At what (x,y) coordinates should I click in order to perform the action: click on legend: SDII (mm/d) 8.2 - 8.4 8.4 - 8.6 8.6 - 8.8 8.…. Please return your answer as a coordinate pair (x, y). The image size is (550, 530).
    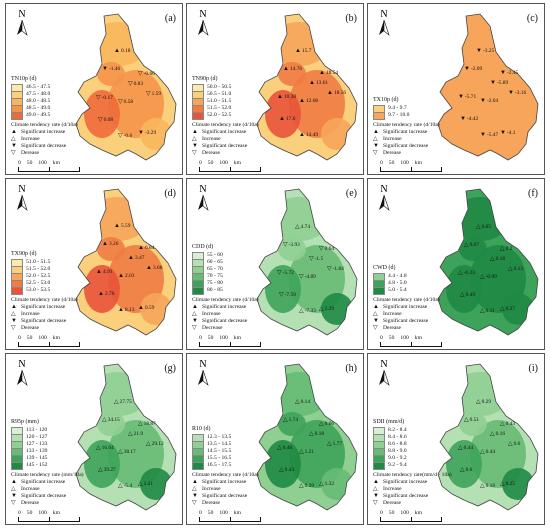
    Looking at the image, I should click on (390, 444).